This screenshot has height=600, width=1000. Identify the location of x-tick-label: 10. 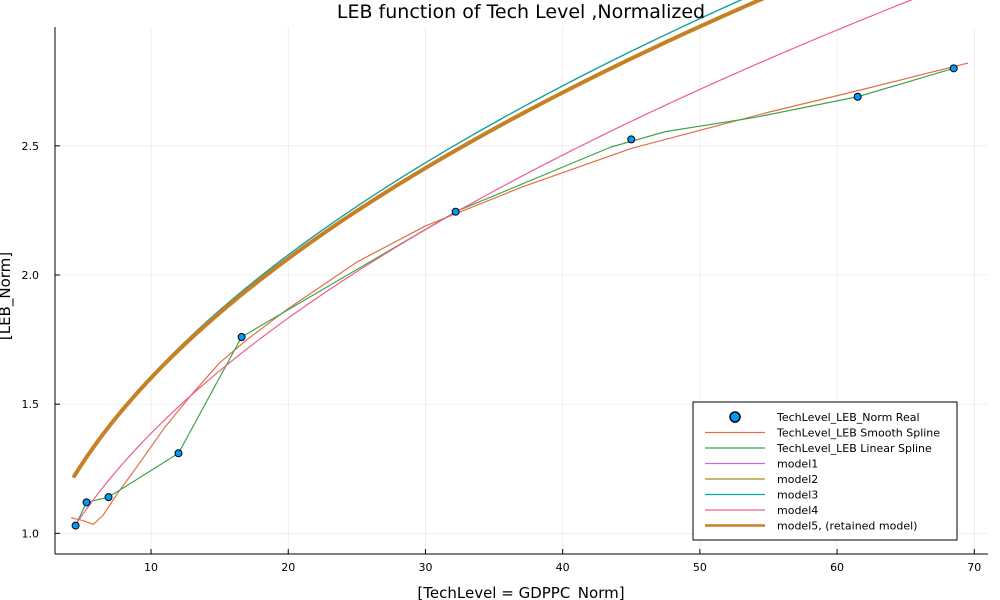
(151, 567).